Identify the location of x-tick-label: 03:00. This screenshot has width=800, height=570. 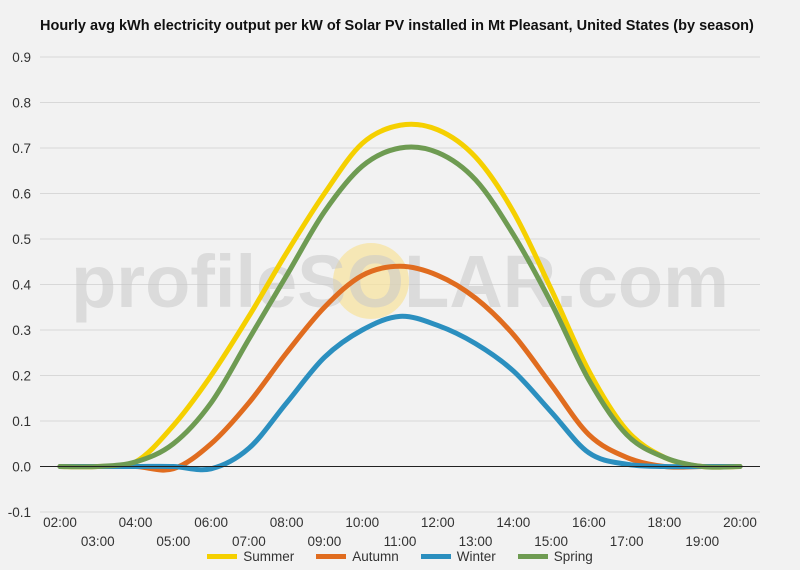
(98, 541).